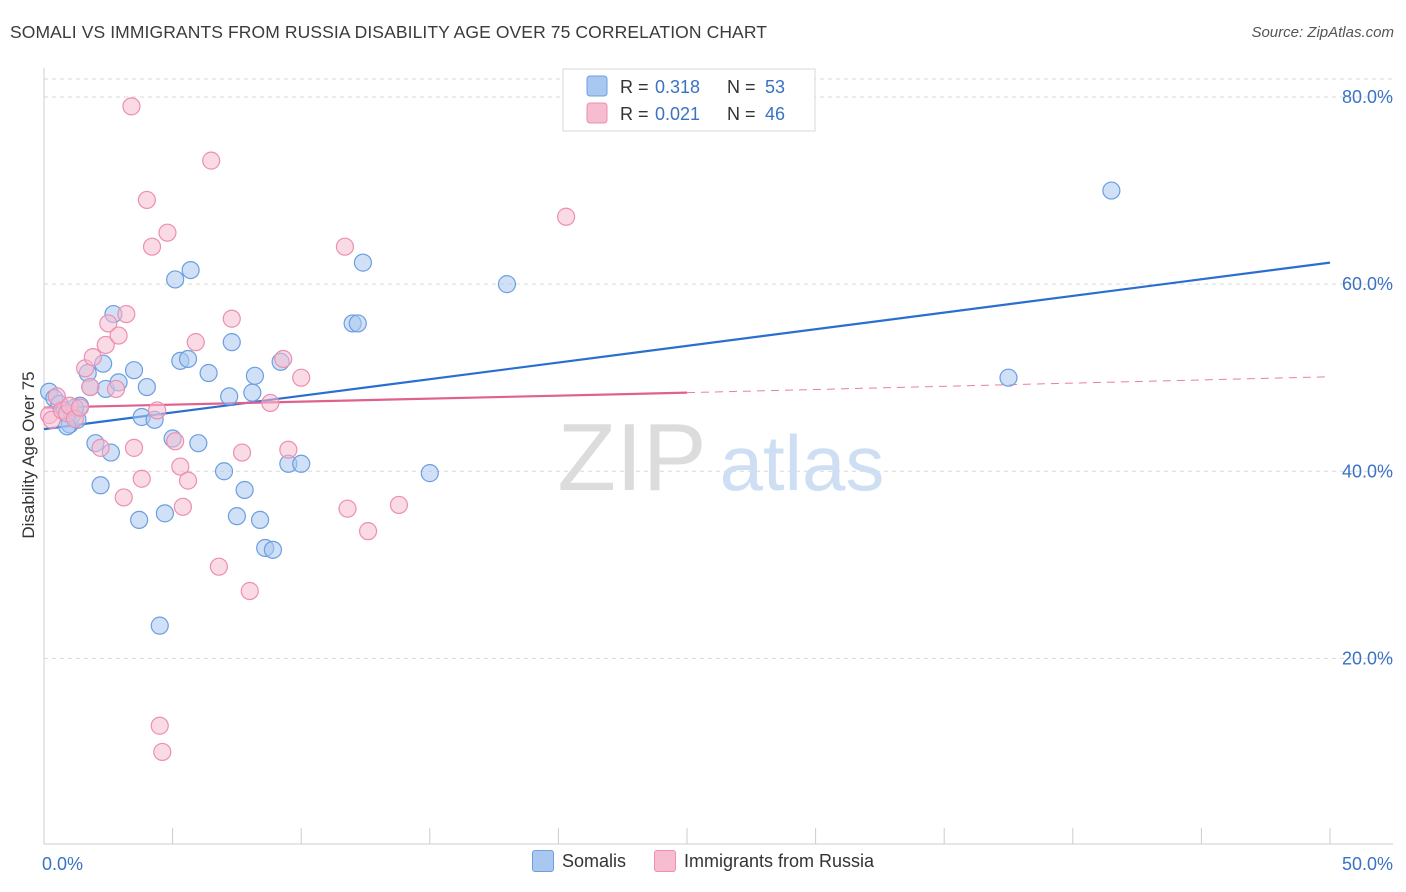 The image size is (1406, 892). I want to click on watermark: ZIP atlas, so click(720, 457).